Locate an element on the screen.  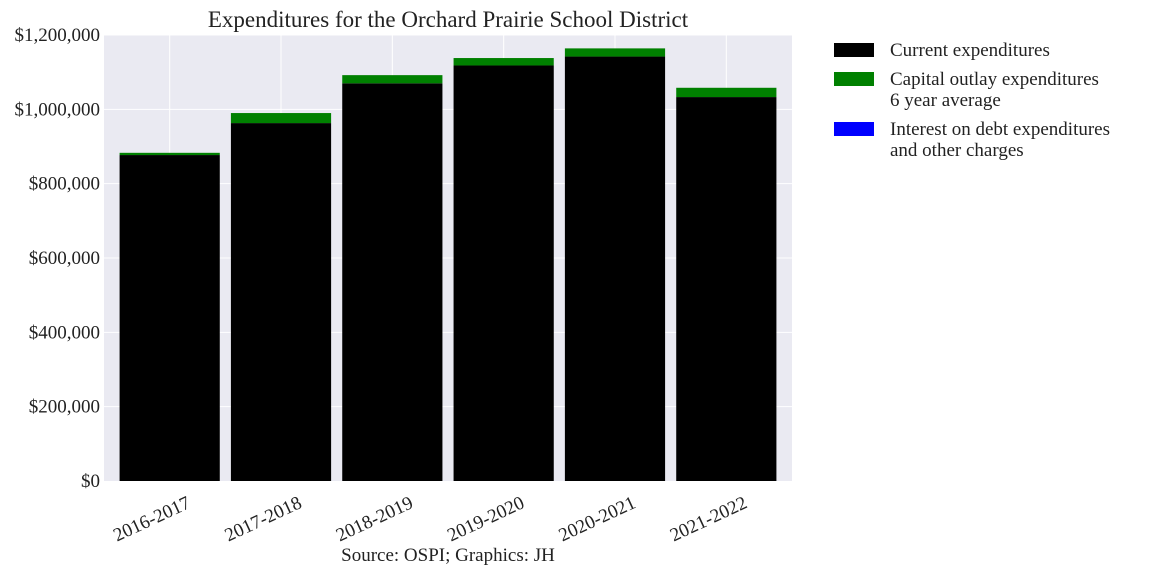
x-tick-label: 2017-2018 is located at coordinates (263, 519).